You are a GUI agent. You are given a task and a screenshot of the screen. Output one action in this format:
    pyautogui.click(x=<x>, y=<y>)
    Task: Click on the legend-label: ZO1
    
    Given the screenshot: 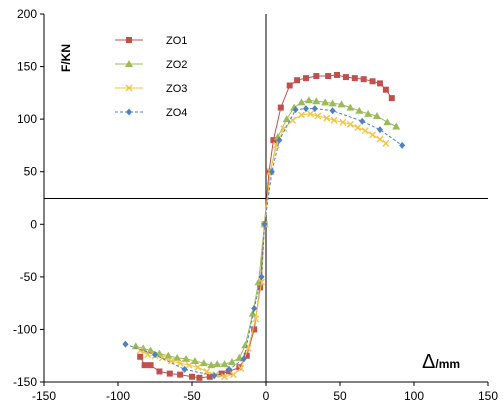 What is the action you would take?
    pyautogui.click(x=176, y=41)
    